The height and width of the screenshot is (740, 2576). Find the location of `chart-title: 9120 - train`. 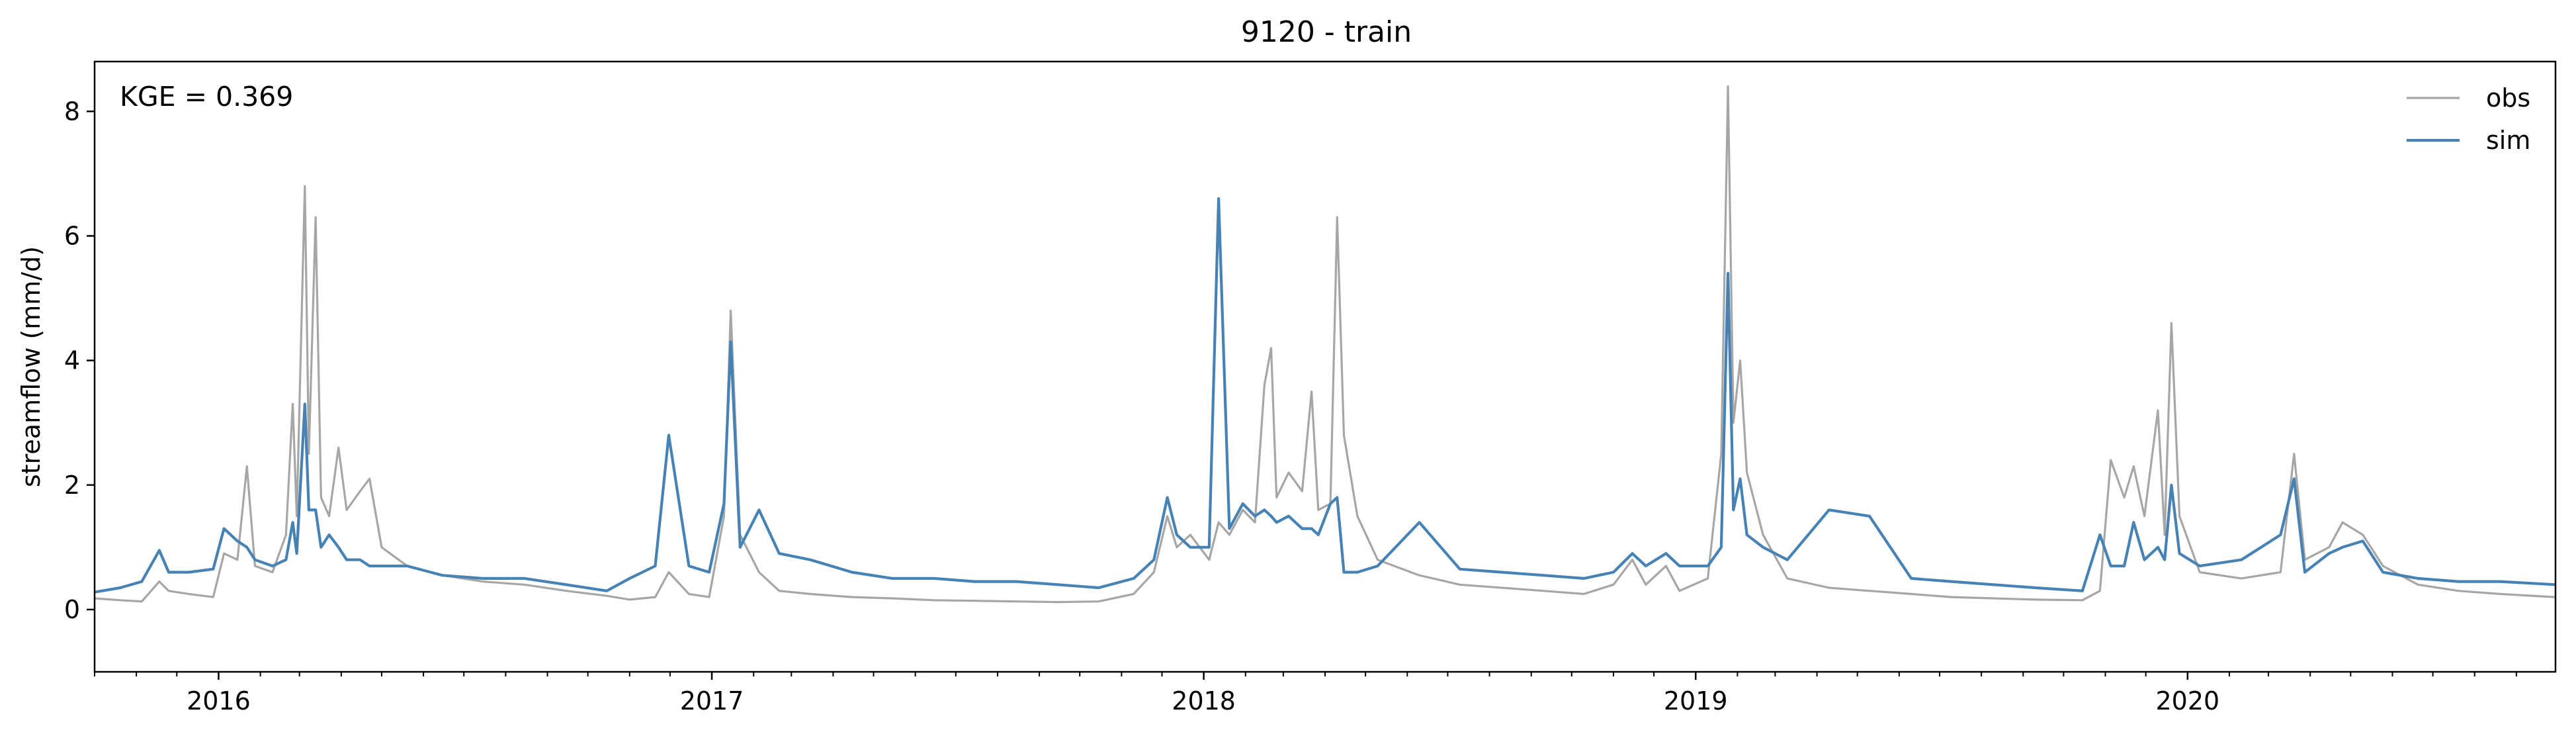

chart-title: 9120 - train is located at coordinates (1326, 32).